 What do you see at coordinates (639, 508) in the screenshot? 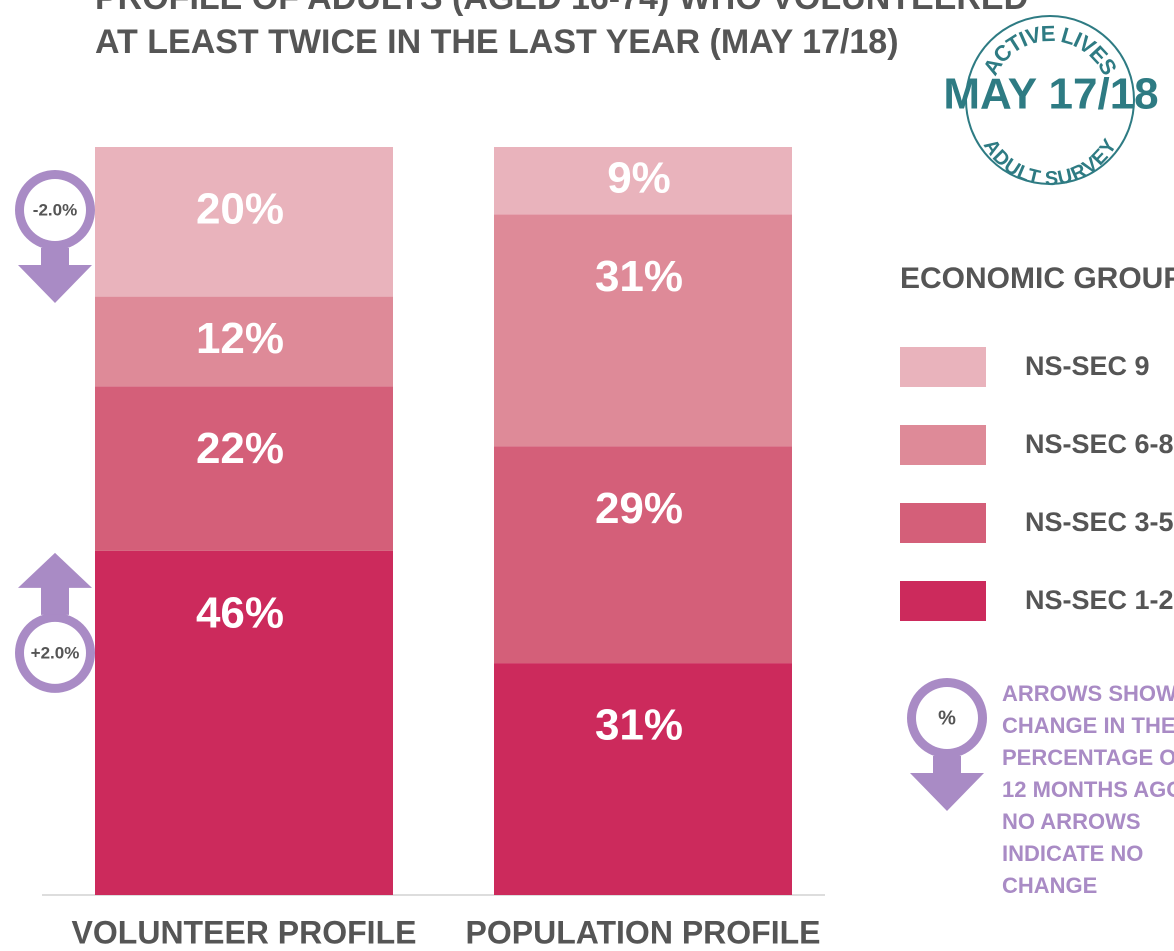
I see `data-label: 29%` at bounding box center [639, 508].